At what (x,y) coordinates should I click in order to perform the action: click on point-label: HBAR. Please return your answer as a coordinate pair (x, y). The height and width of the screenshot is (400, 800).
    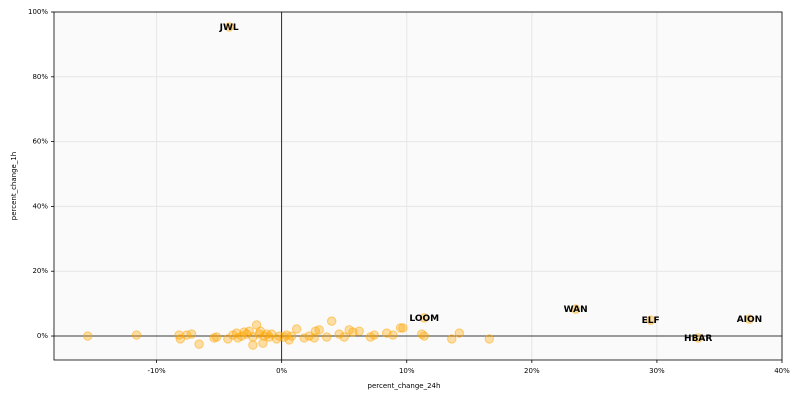
    Looking at the image, I should click on (698, 339).